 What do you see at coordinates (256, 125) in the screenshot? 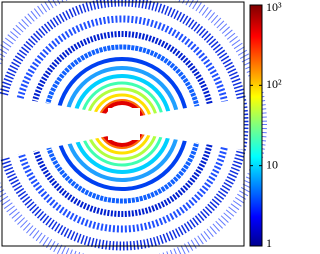
I see `colorbar` at bounding box center [256, 125].